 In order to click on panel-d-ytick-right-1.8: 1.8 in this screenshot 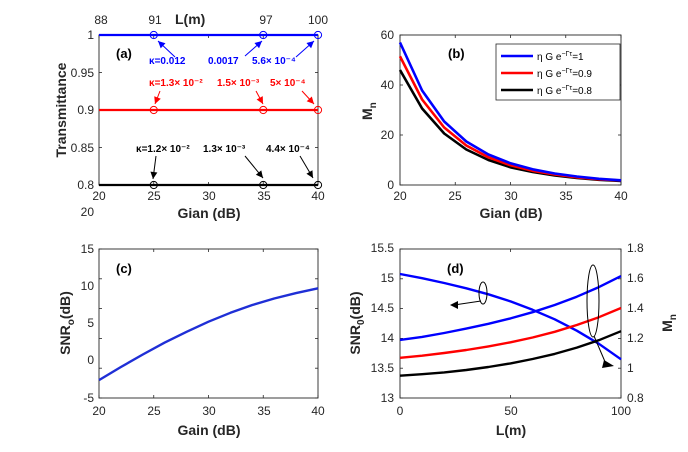, I will do `click(635, 248)`.